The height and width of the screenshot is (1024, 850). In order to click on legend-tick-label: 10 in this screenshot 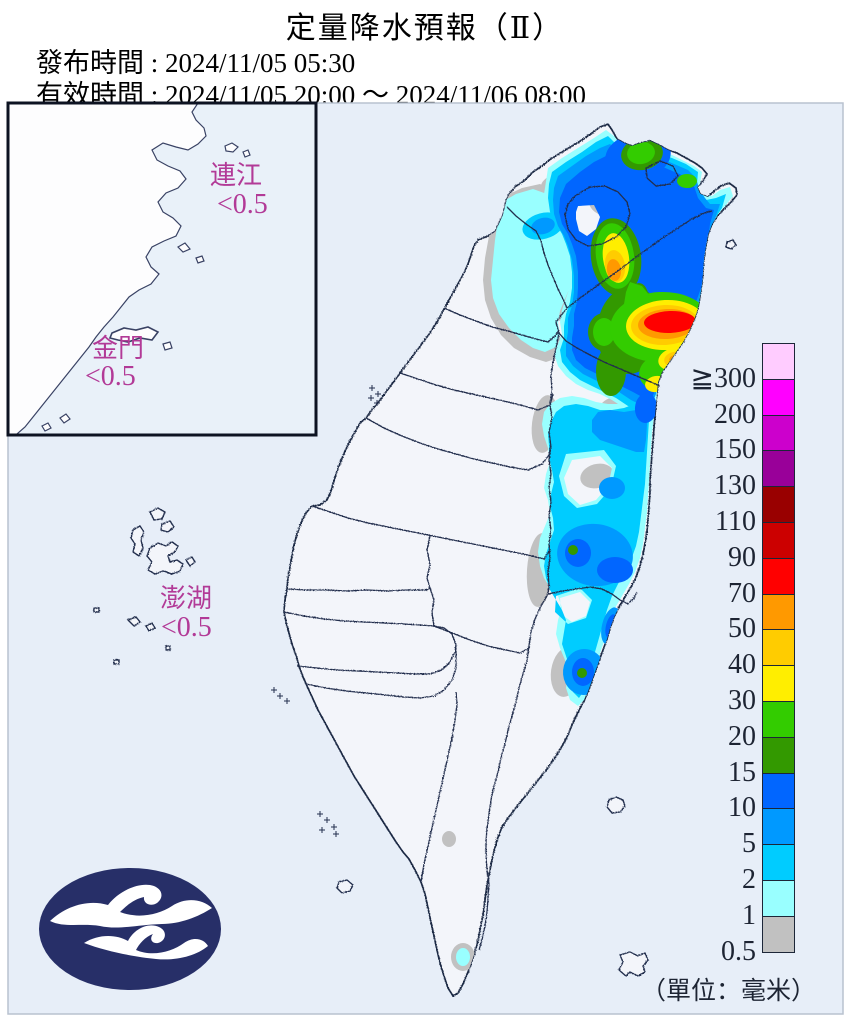, I will do `click(742, 808)`.